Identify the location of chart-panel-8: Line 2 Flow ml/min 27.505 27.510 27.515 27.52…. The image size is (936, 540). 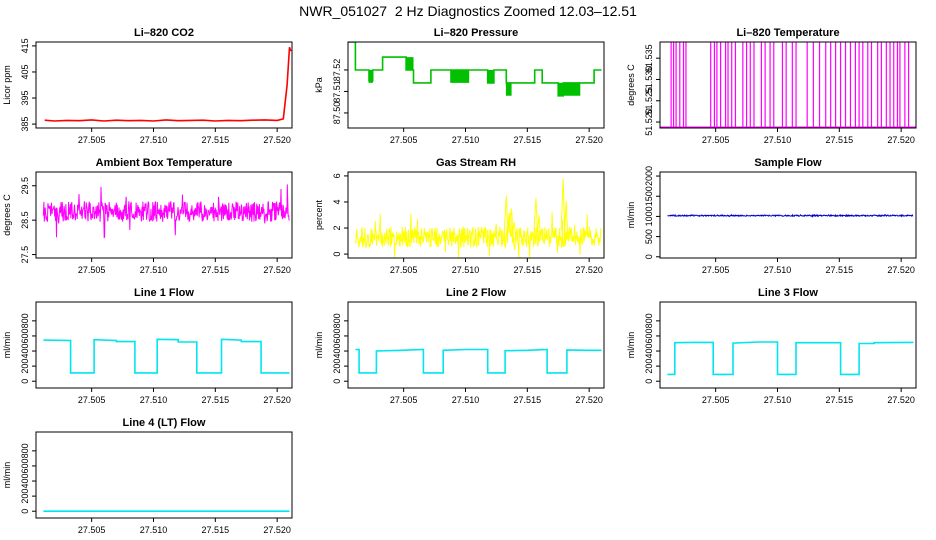
(459, 346).